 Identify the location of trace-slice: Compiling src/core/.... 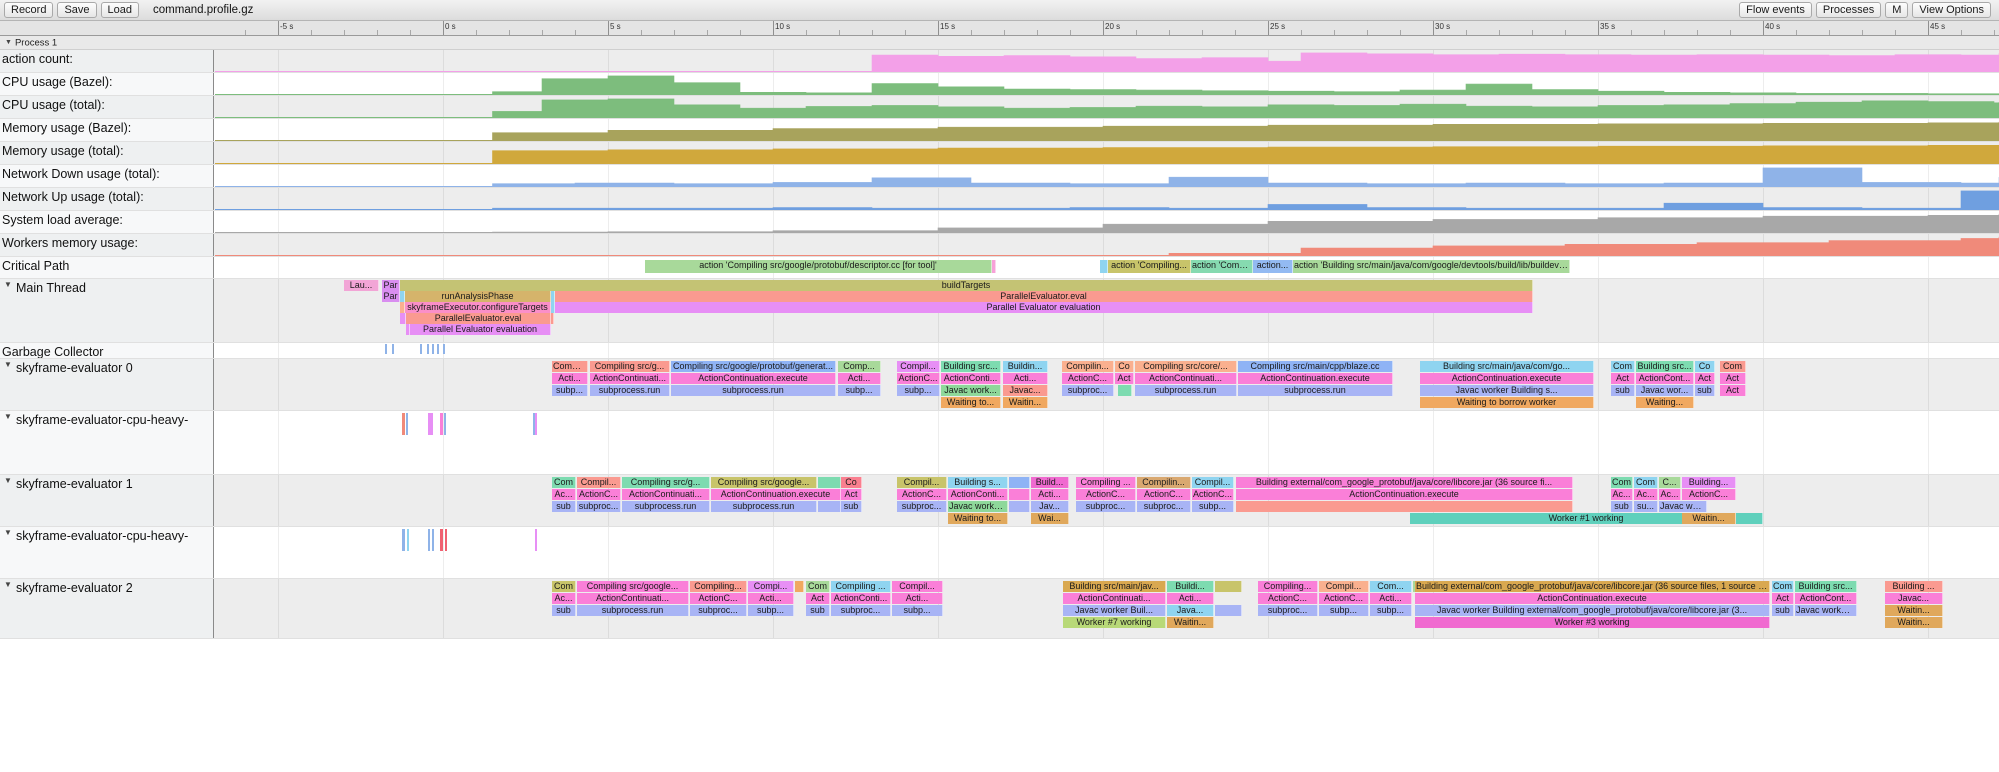
(1186, 366).